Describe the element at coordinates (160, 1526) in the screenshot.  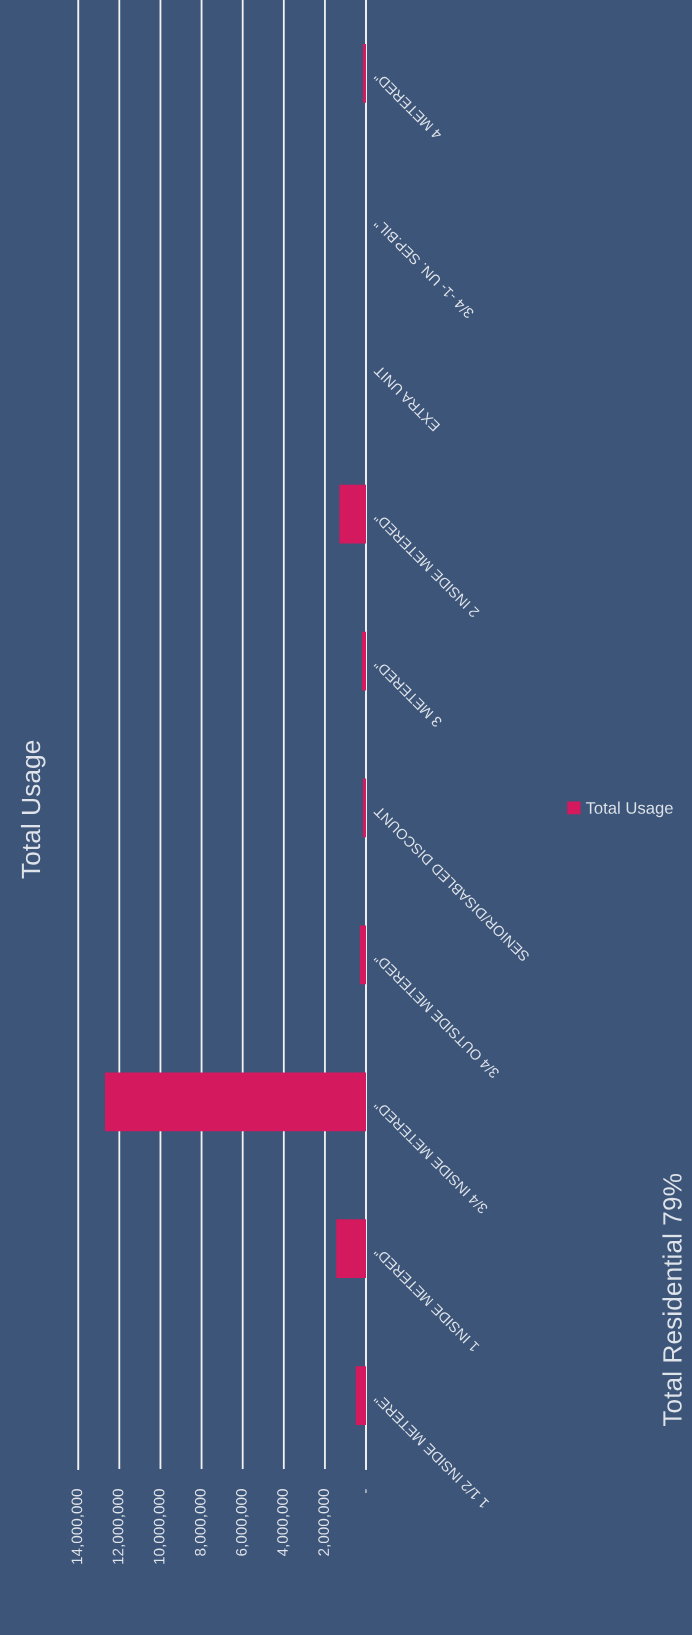
I see `x-tick-label: 10,000,000` at that location.